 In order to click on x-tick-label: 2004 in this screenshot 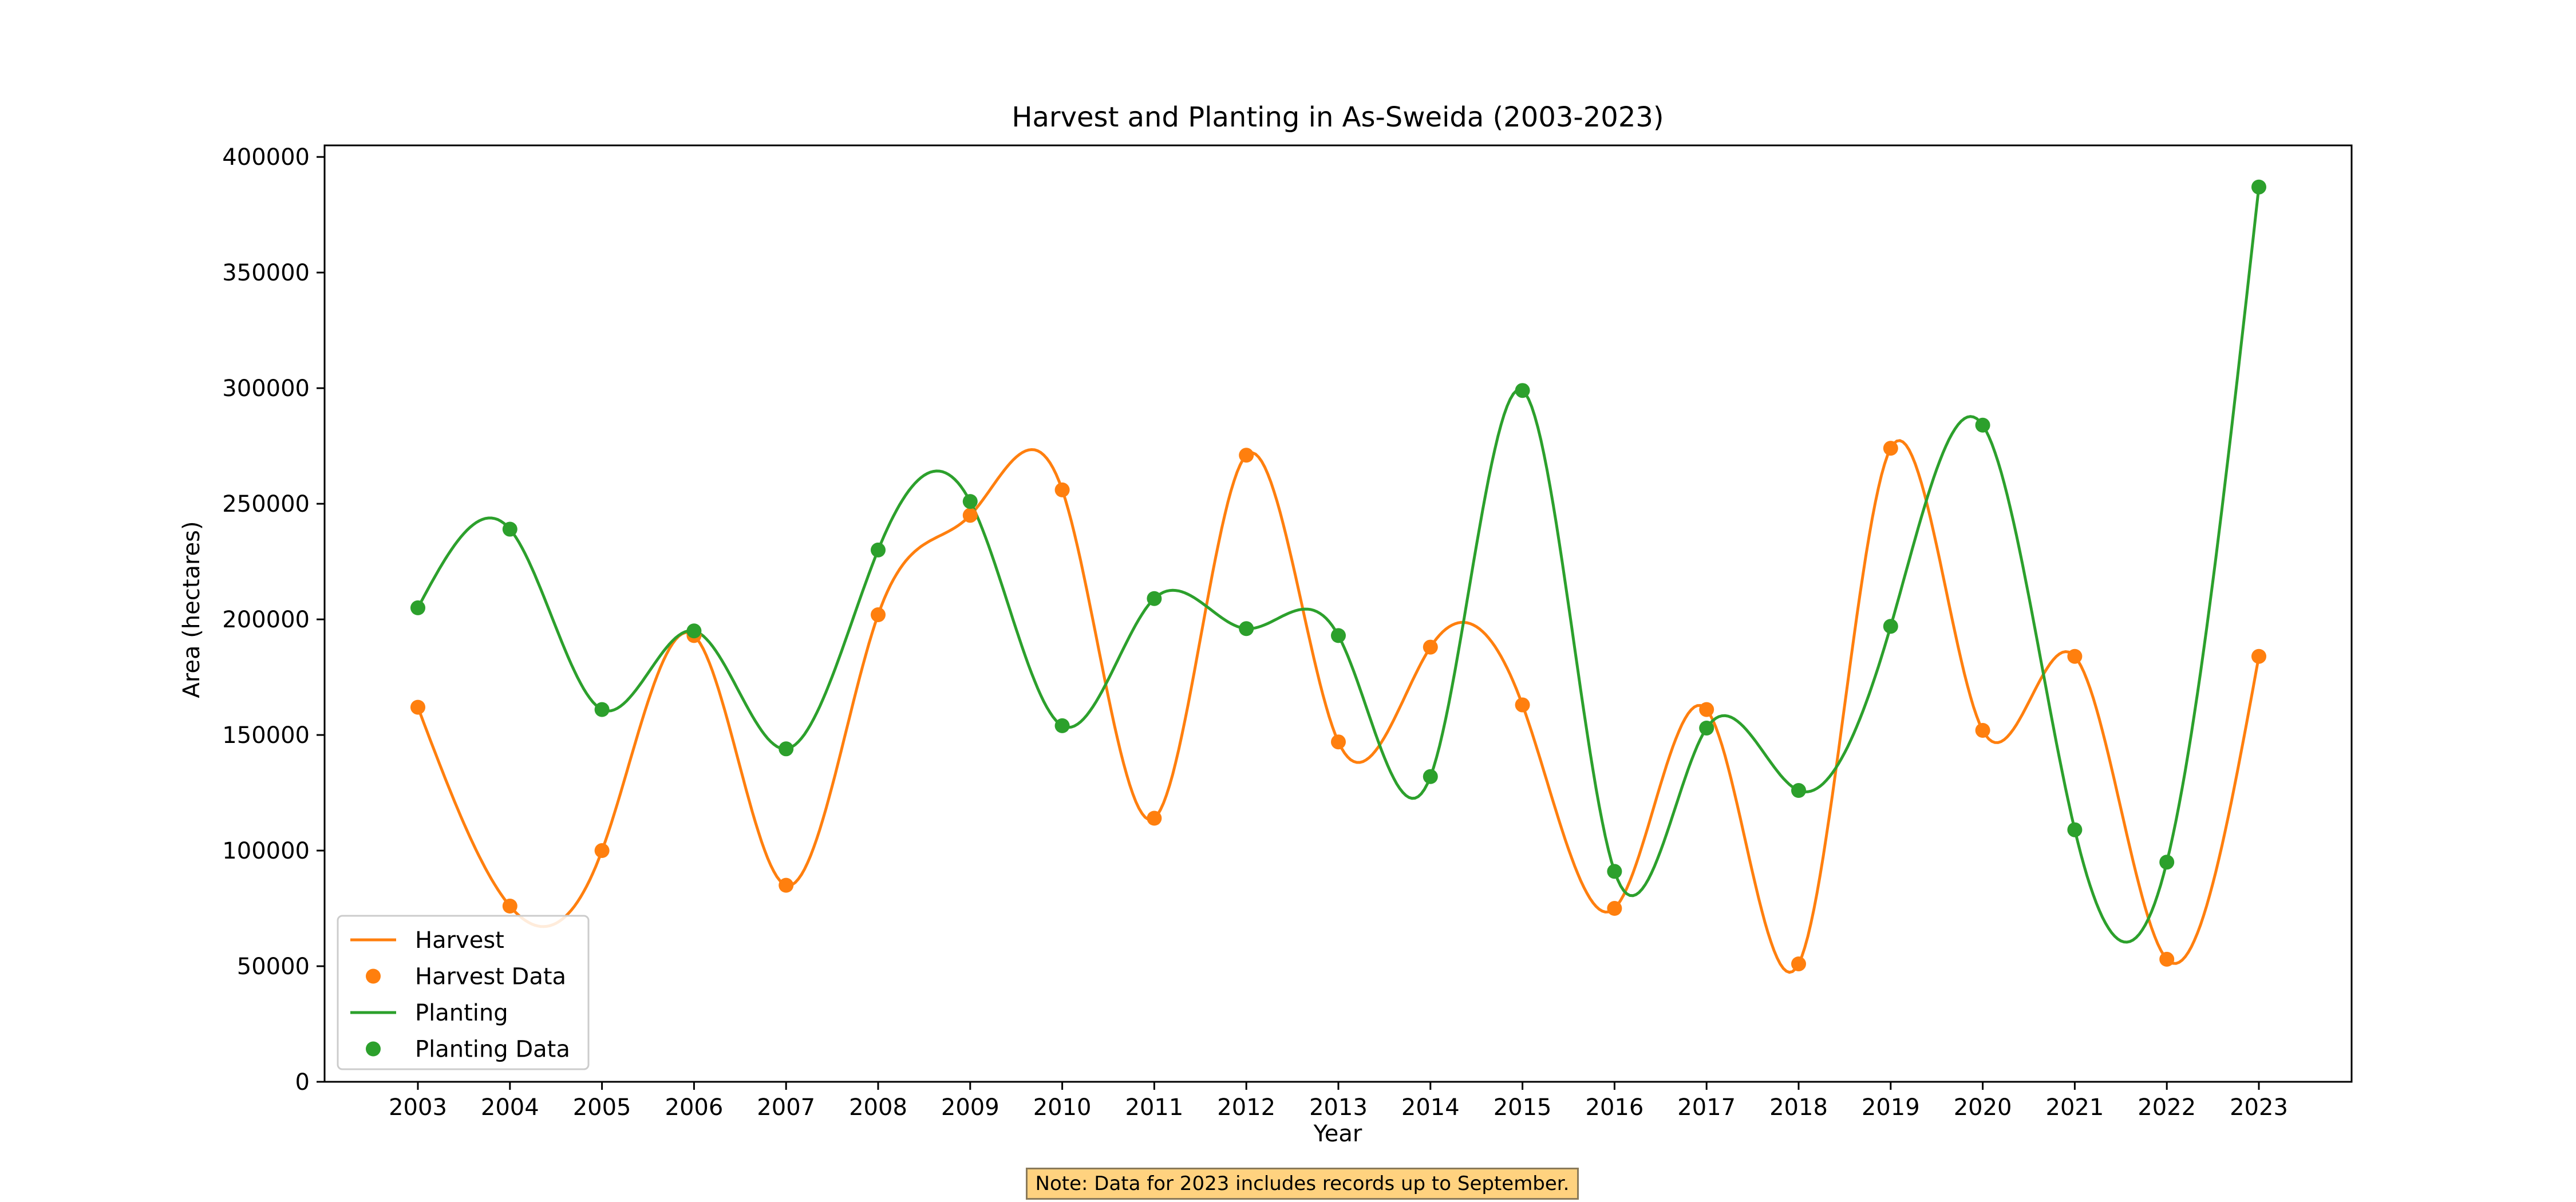, I will do `click(510, 1108)`.